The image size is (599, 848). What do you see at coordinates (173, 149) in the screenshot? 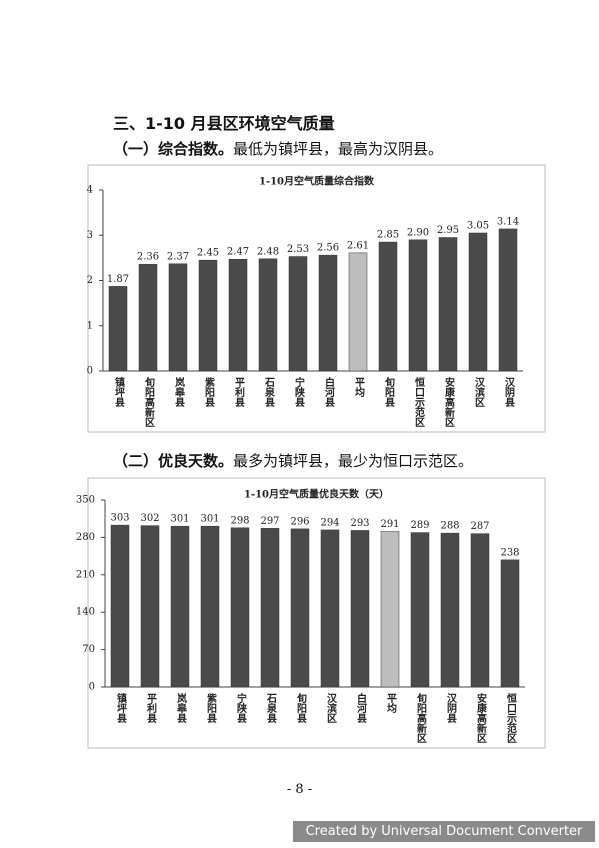
I see `subsection-lead: （一）综合指数。` at bounding box center [173, 149].